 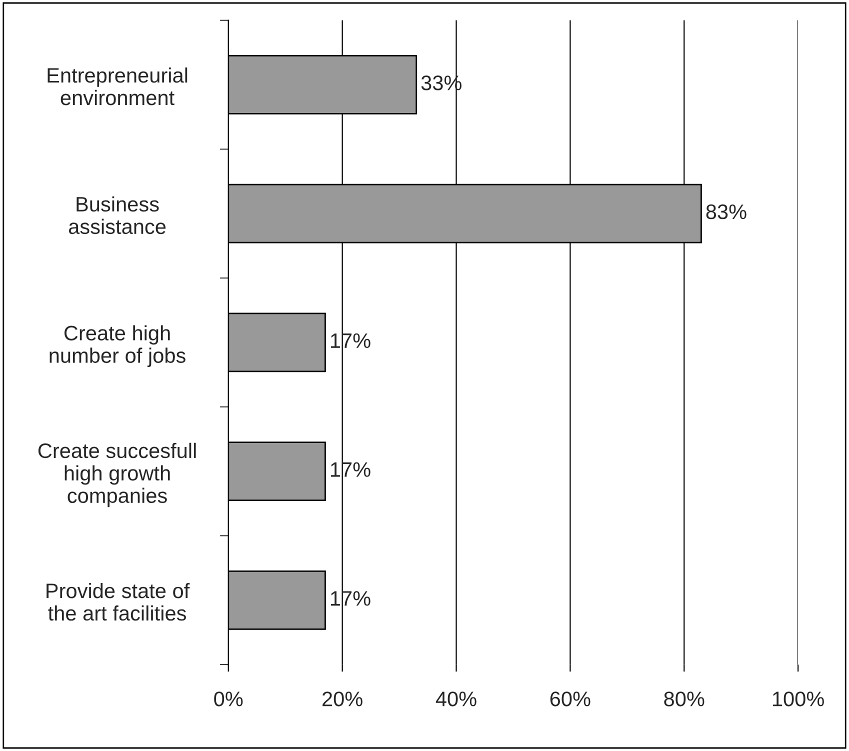 What do you see at coordinates (118, 346) in the screenshot?
I see `y-tick-label: Create high number of jobs` at bounding box center [118, 346].